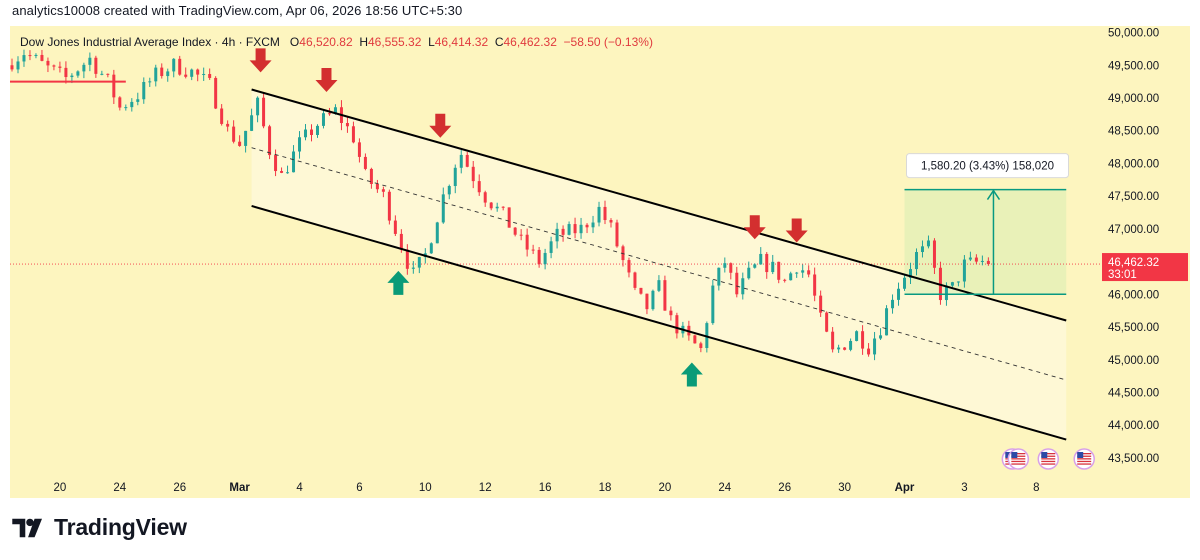  Describe the element at coordinates (99, 527) in the screenshot. I see `tradingview-brand: TradingView` at that location.